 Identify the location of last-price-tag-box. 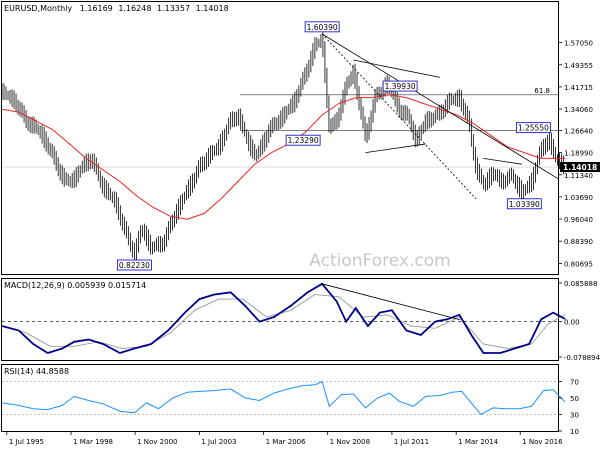
(580, 167).